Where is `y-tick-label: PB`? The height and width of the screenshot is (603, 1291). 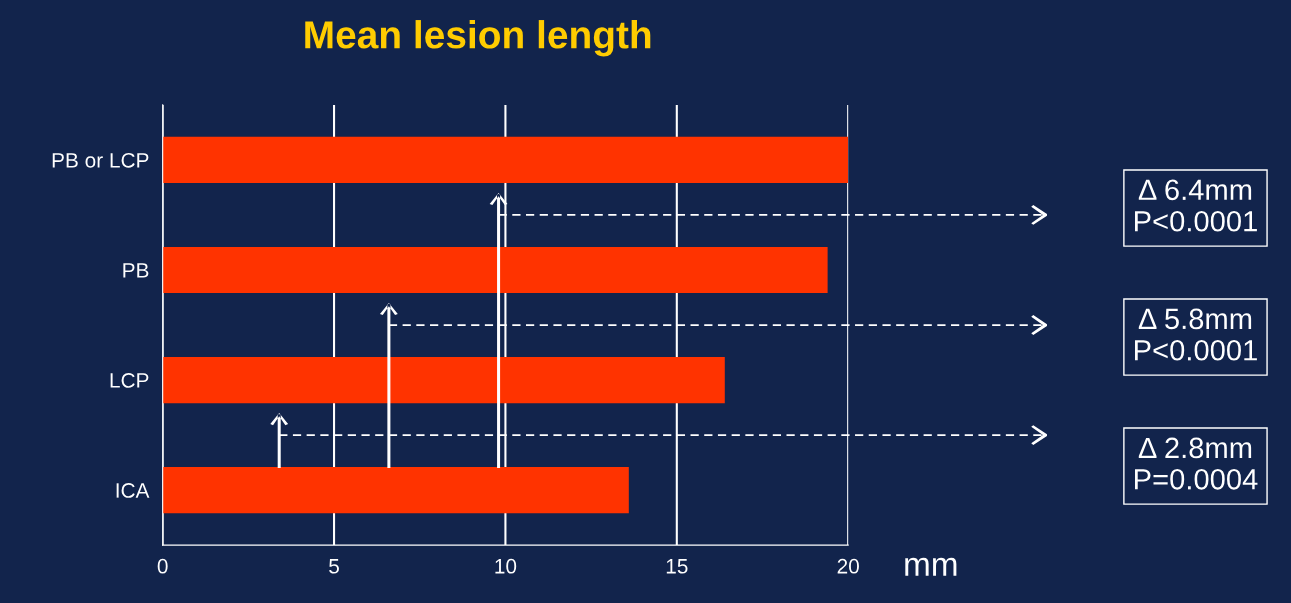 y-tick-label: PB is located at coordinates (136, 270).